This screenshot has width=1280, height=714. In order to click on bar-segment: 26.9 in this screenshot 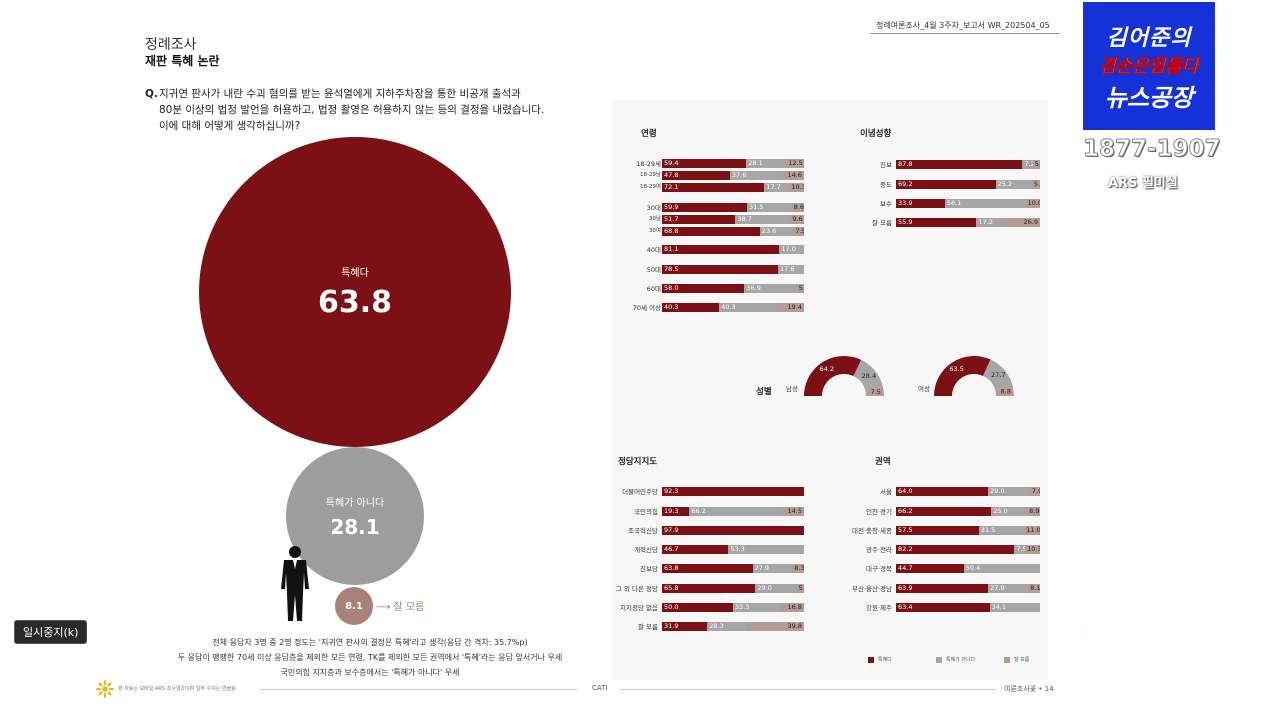, I will do `click(1020, 222)`.